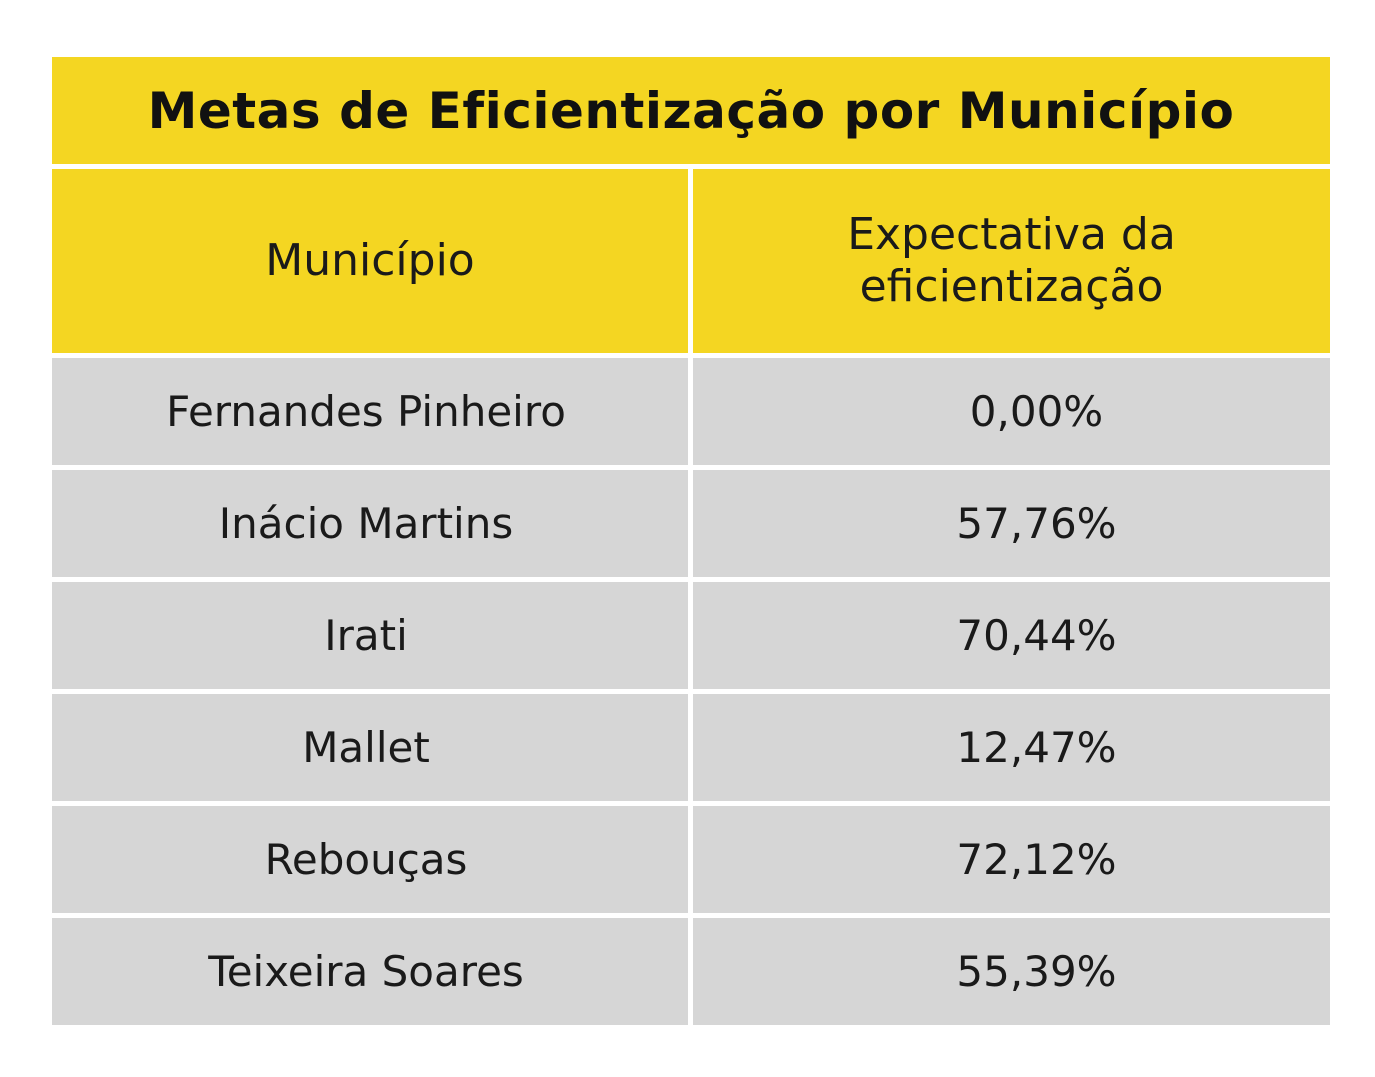 The height and width of the screenshot is (1077, 1375). I want to click on municipality-name: Inácio Martins, so click(366, 523).